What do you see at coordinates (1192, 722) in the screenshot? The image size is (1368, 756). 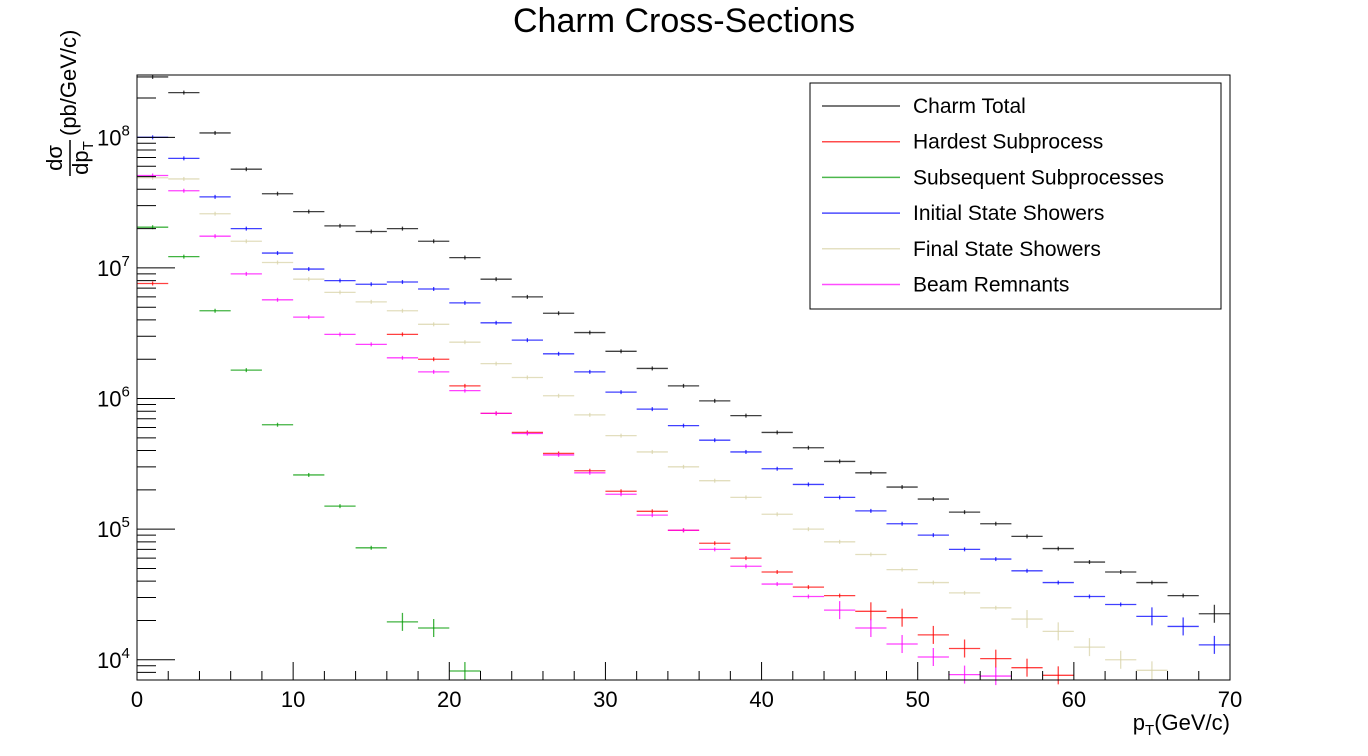 I see `x-axis-title-unit: (GeV/c)` at bounding box center [1192, 722].